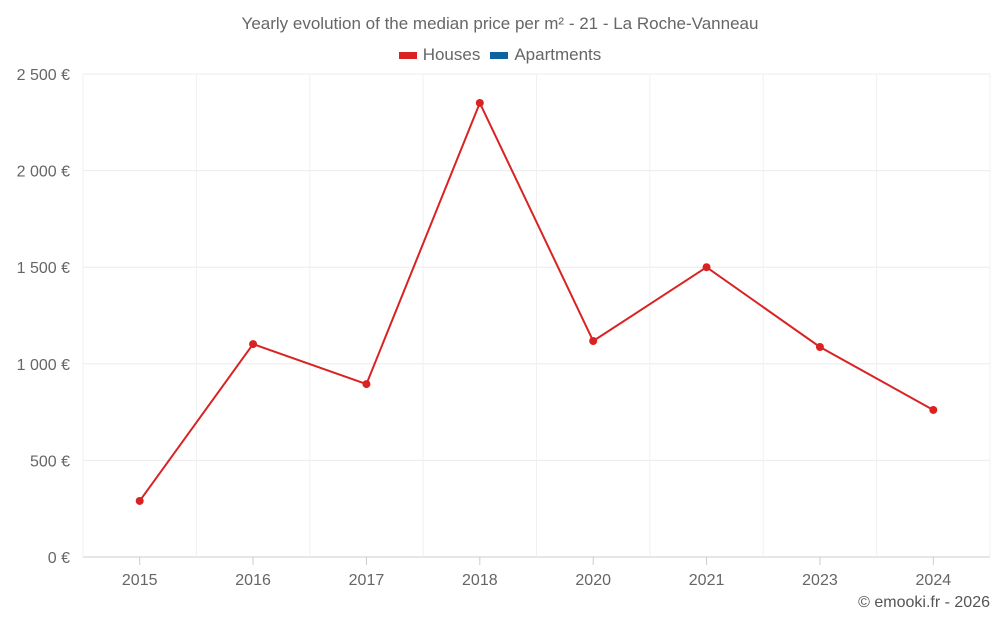 This screenshot has height=625, width=1000. I want to click on legend-item-houses: Houses, so click(439, 55).